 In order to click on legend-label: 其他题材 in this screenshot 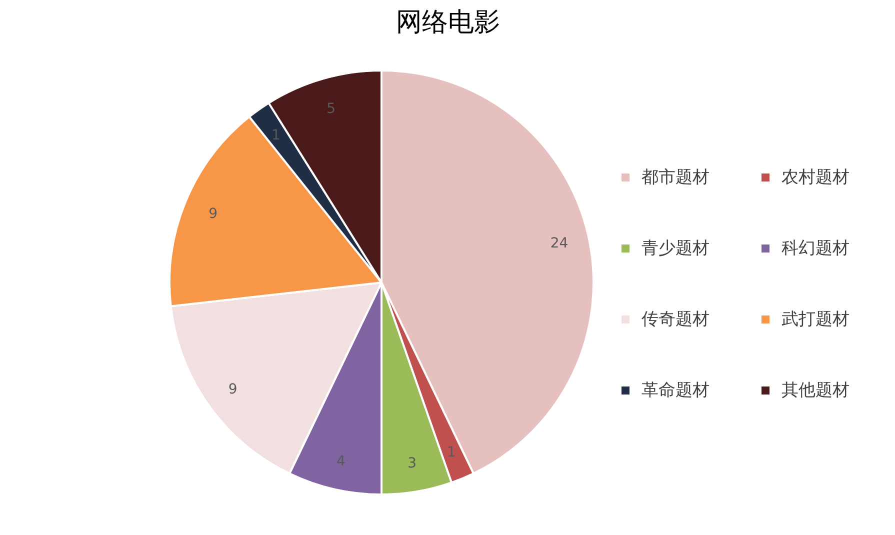, I will do `click(816, 390)`.